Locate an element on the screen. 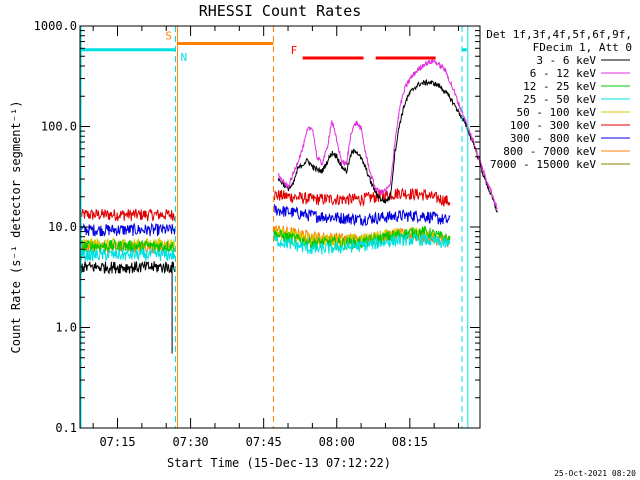 The width and height of the screenshot is (640, 480). y-tick-label: 1000.0 is located at coordinates (55, 26).